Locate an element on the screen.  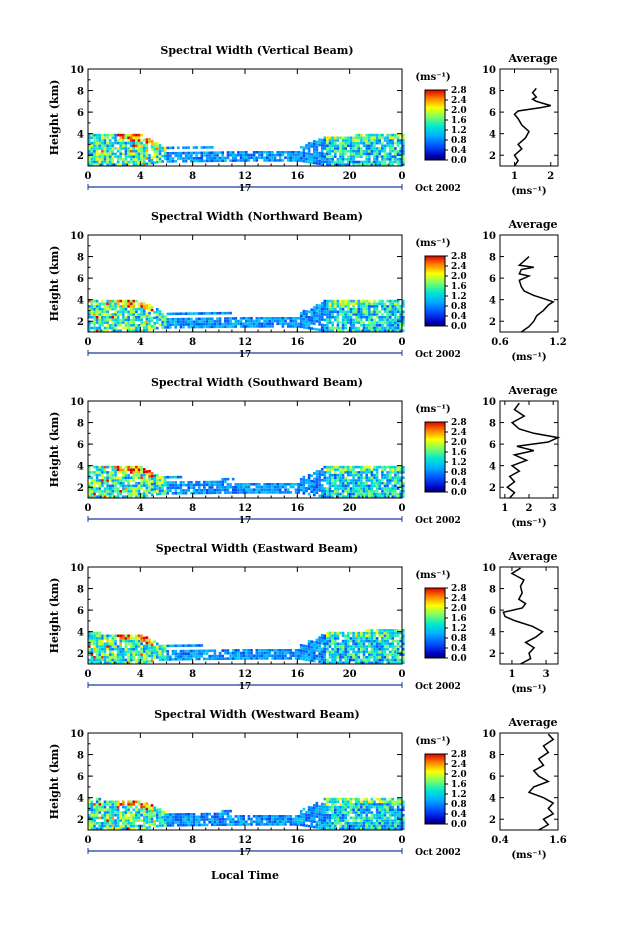
y-tick-label: 8 is located at coordinates (80, 258).